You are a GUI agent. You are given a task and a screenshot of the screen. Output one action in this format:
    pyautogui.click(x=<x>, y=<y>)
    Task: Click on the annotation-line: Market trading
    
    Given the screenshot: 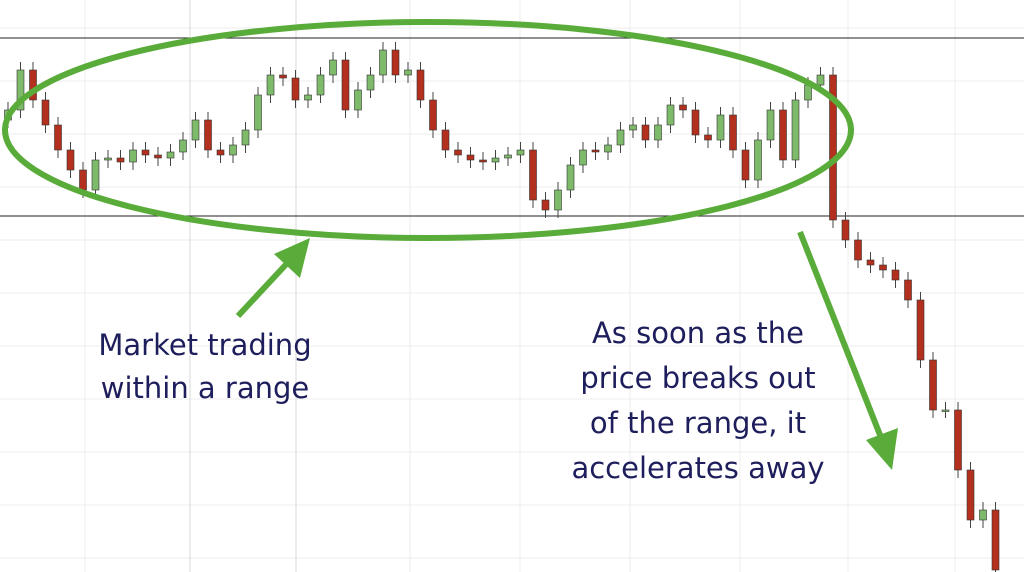 What is the action you would take?
    pyautogui.click(x=204, y=345)
    